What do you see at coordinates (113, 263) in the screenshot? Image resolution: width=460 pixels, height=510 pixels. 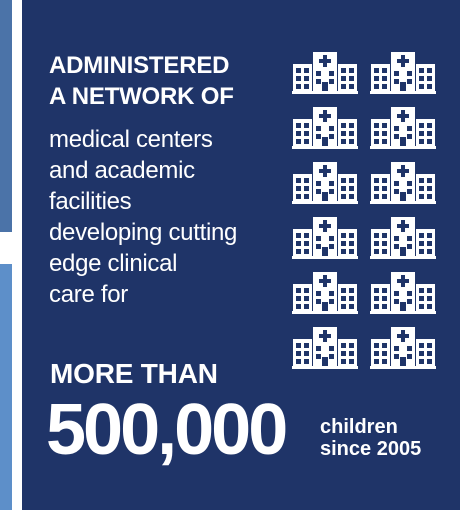 I see `body-line: edge clinical` at bounding box center [113, 263].